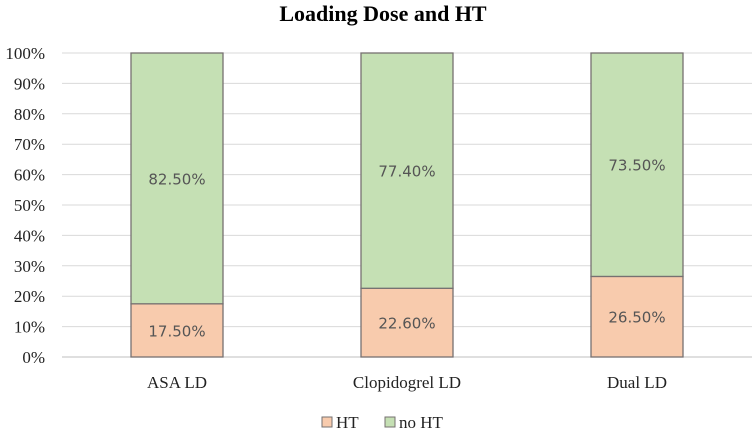 The height and width of the screenshot is (434, 755). I want to click on data-label: 26.50%, so click(636, 318).